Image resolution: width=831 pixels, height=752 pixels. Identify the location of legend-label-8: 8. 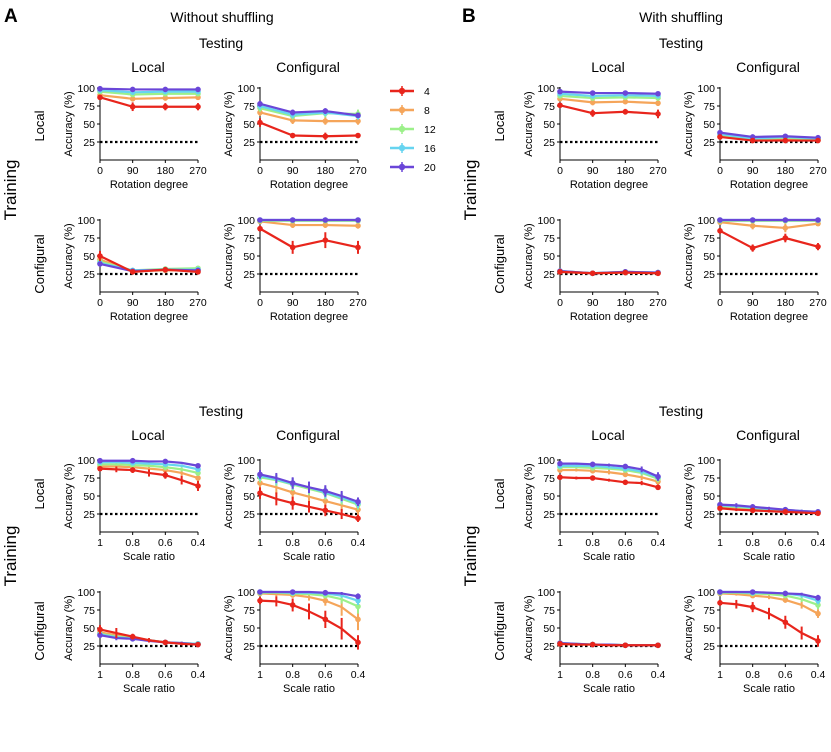
(427, 111).